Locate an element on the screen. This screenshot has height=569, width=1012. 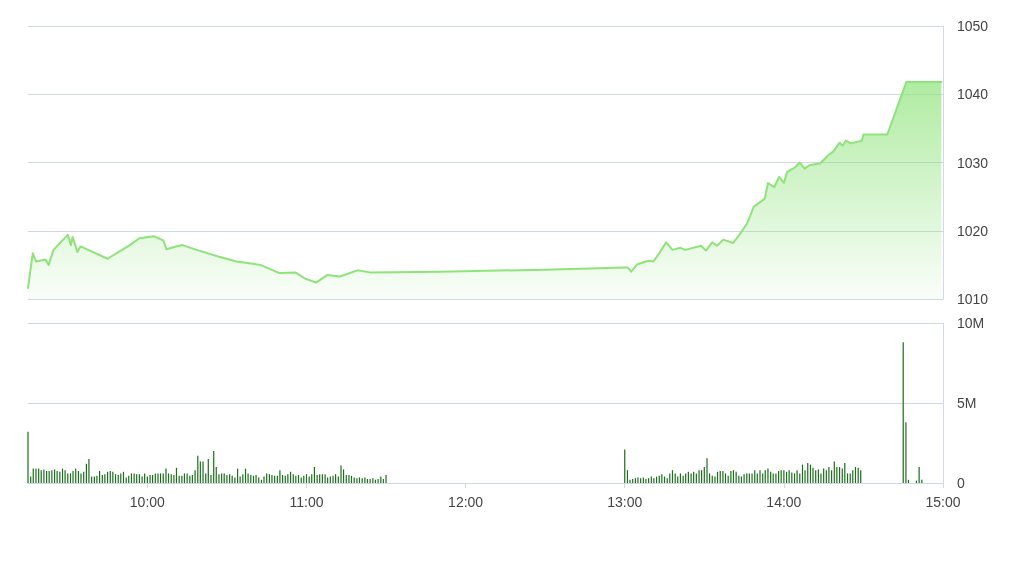
y-tick-label: 1020 is located at coordinates (973, 230).